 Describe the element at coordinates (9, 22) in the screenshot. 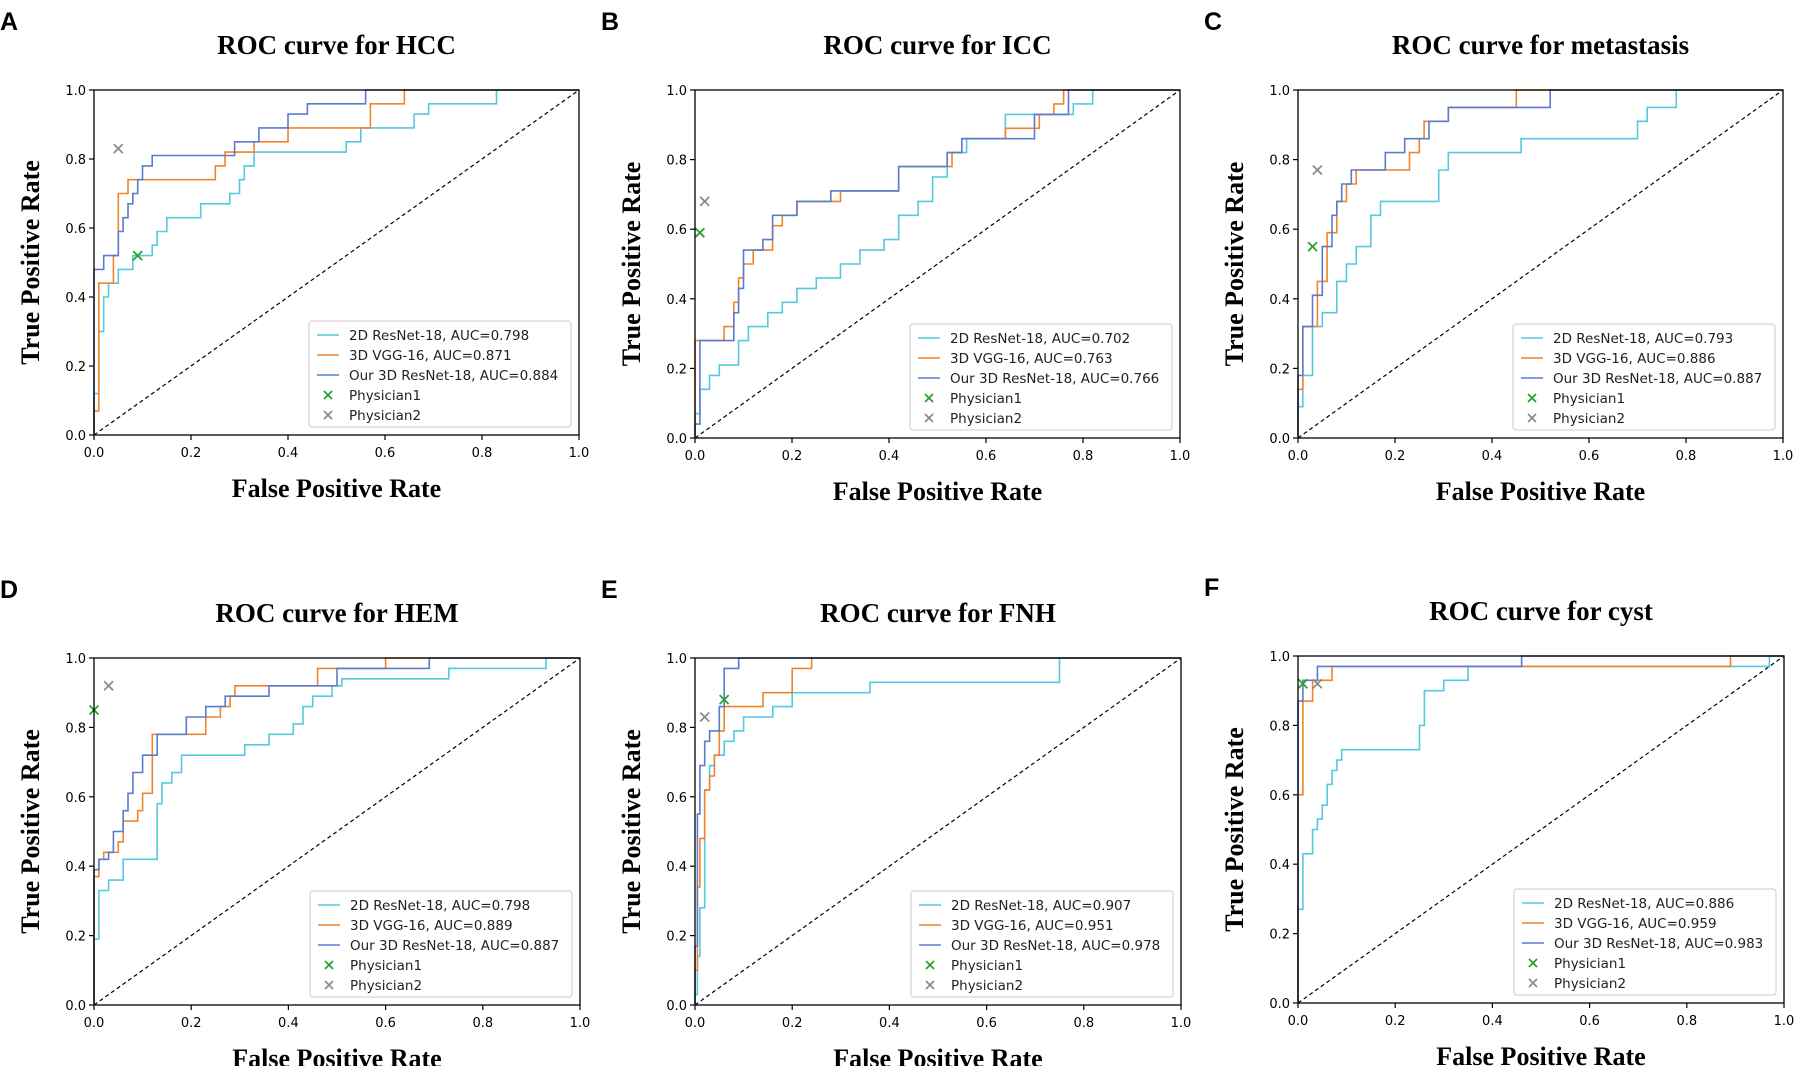

I see `panel-letter: A` at that location.